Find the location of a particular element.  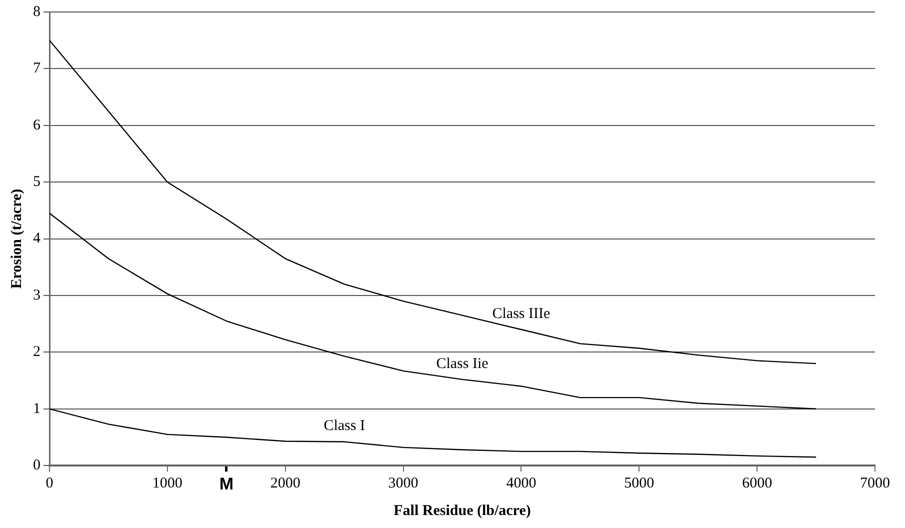

x-tick-label: M is located at coordinates (226, 484).